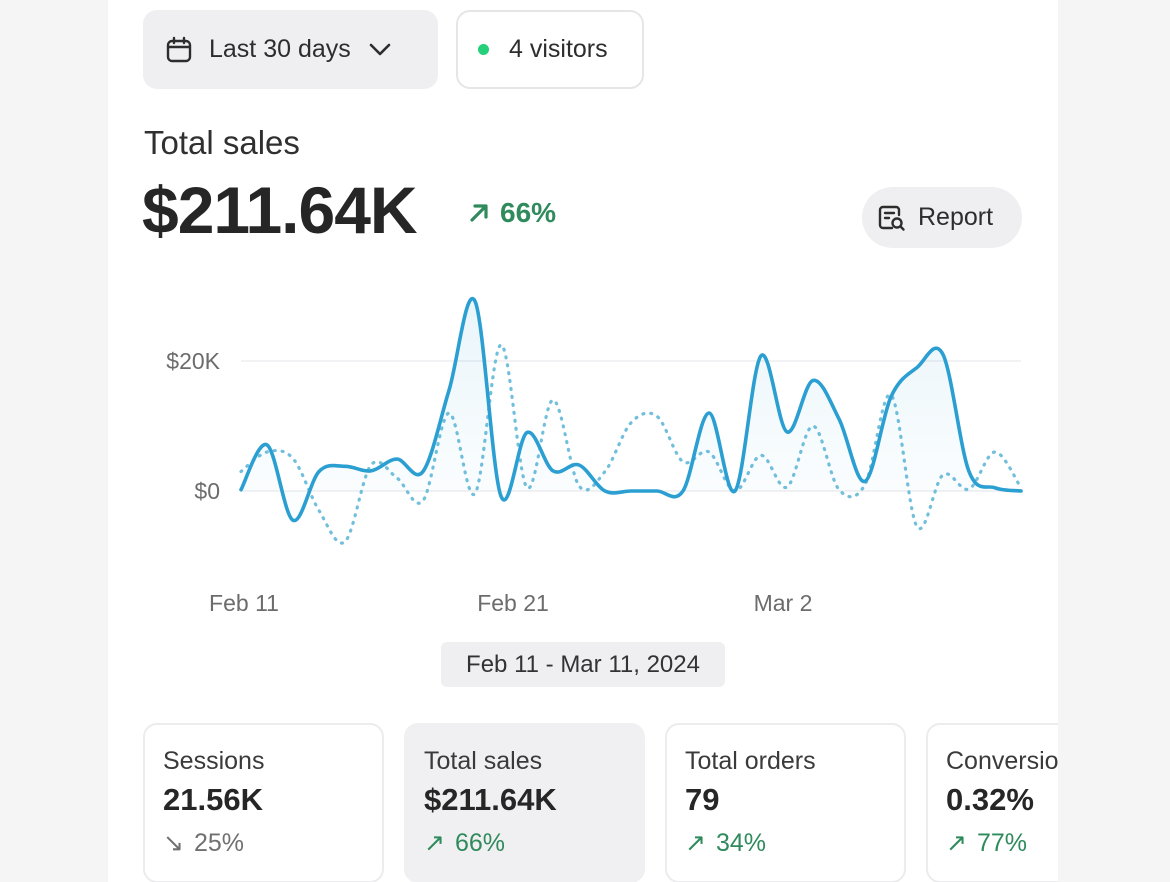 Image resolution: width=1170 pixels, height=882 pixels. I want to click on y-tick-label: $20K, so click(193, 361).